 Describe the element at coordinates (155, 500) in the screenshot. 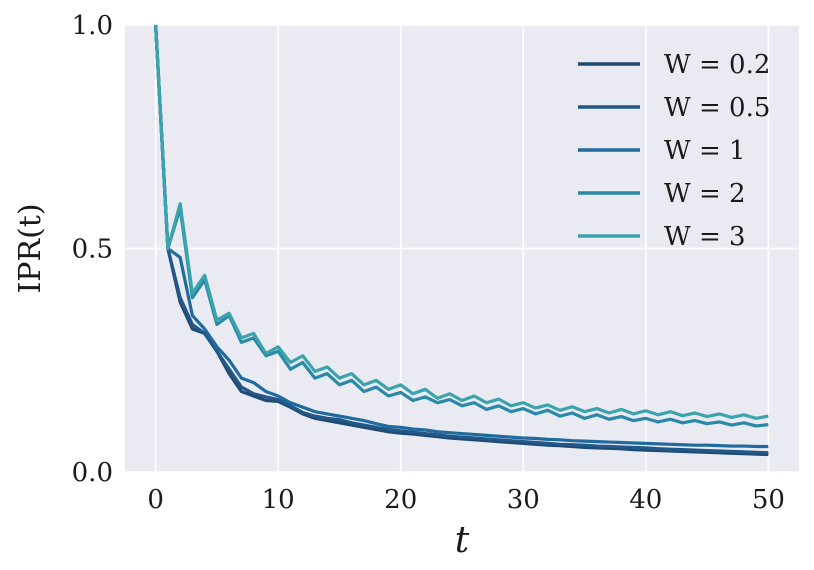

I see `x-tick-label: 0` at that location.